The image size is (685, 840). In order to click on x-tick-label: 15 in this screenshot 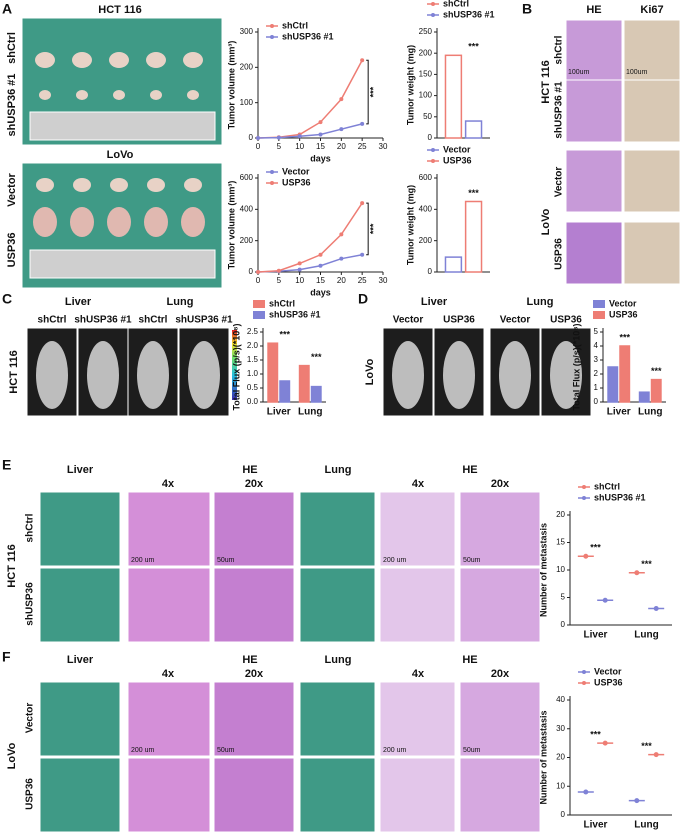, I will do `click(320, 280)`.